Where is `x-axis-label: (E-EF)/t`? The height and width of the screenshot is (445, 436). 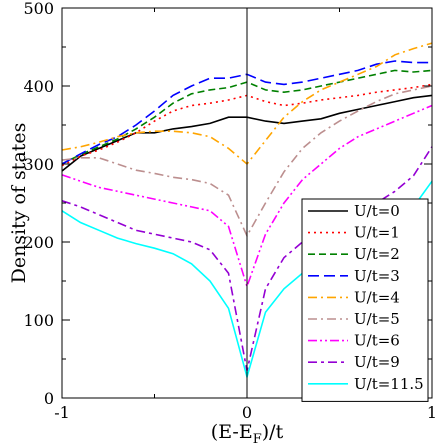 x-axis-label: (E-EF)/t is located at coordinates (247, 433).